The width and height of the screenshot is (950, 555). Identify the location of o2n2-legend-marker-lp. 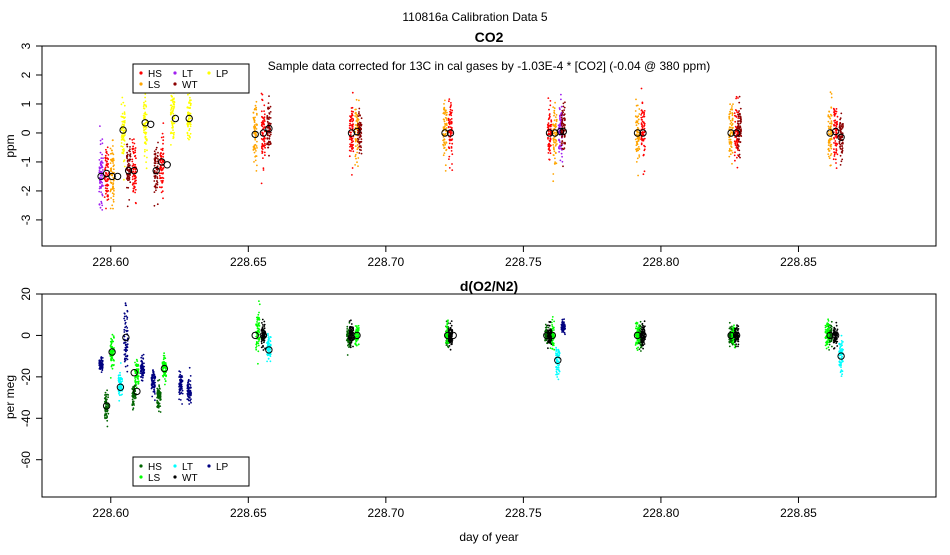
(209, 466).